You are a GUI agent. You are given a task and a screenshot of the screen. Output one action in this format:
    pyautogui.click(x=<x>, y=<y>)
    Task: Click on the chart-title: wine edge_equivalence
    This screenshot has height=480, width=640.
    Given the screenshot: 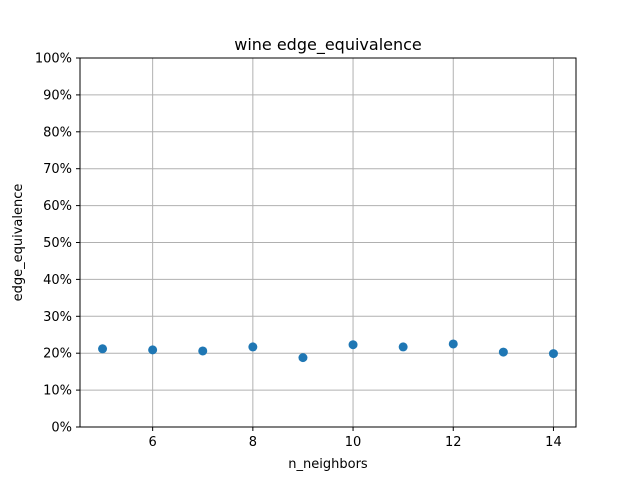 What is the action you would take?
    pyautogui.click(x=328, y=45)
    